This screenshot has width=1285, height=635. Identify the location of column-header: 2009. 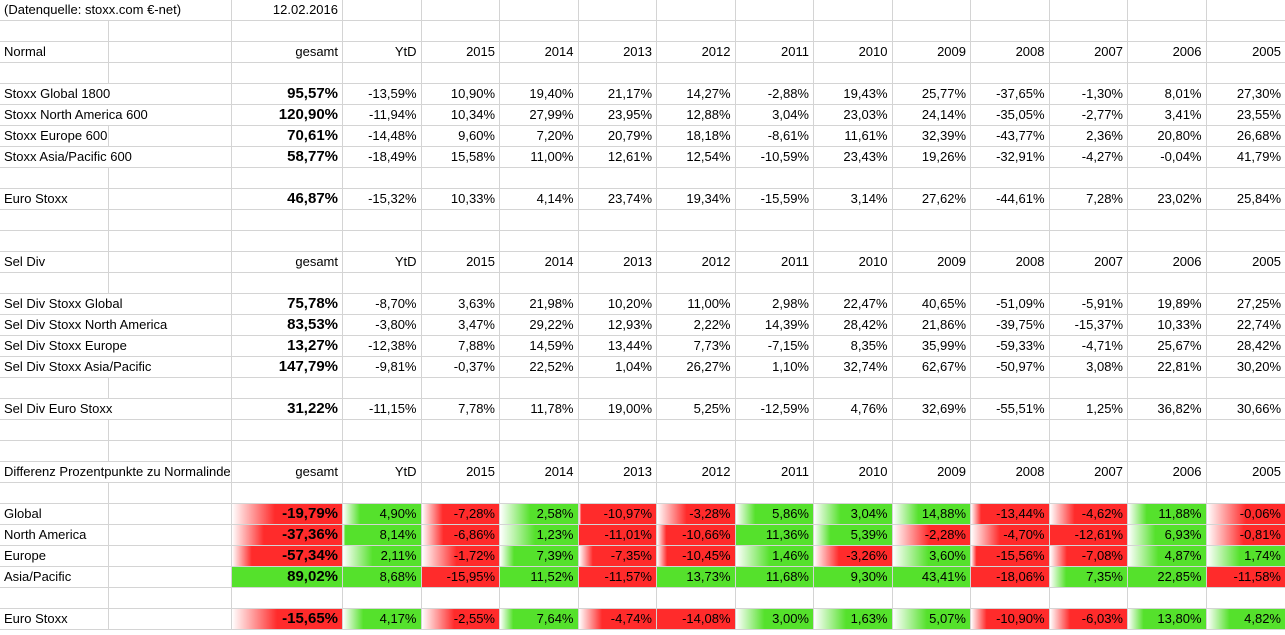
(932, 472).